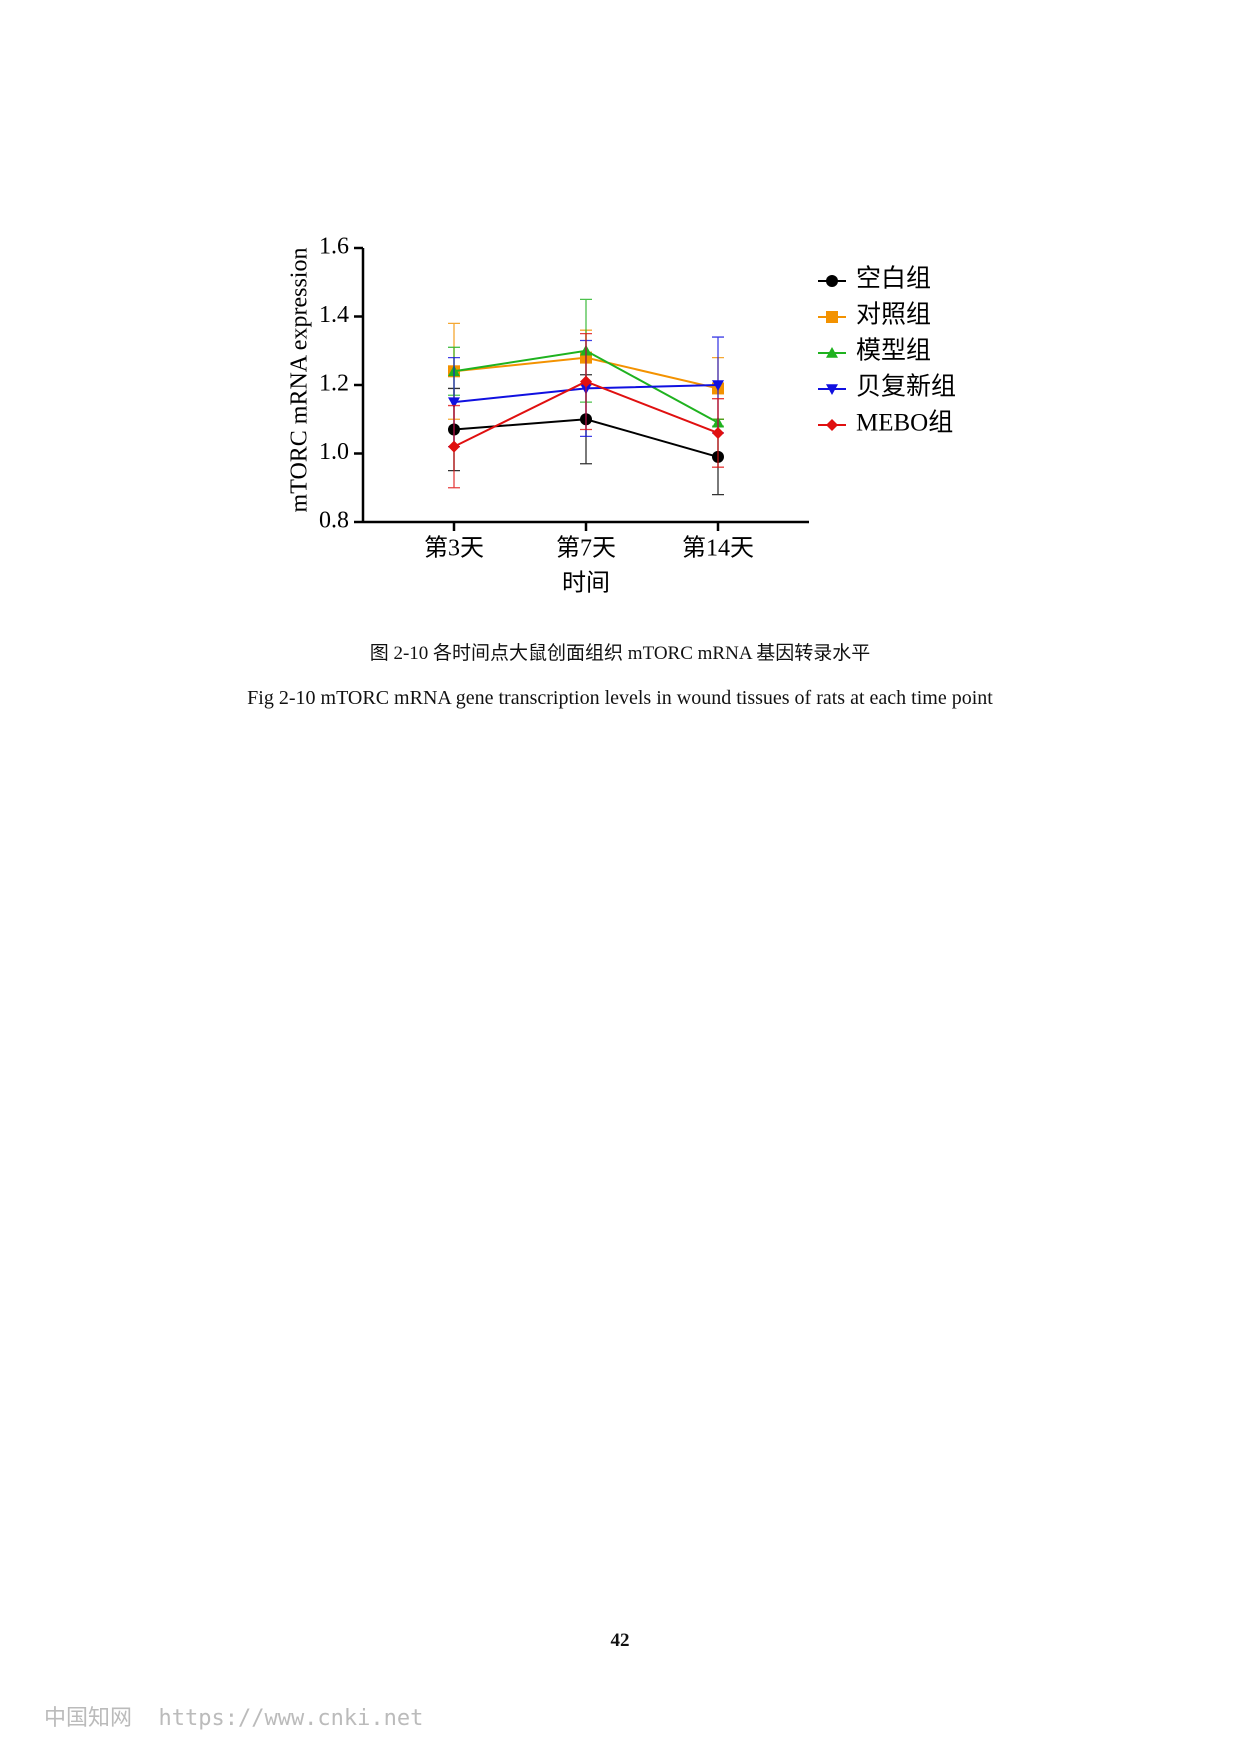 This screenshot has width=1240, height=1754. What do you see at coordinates (893, 279) in the screenshot?
I see `legend-label: 空白组` at bounding box center [893, 279].